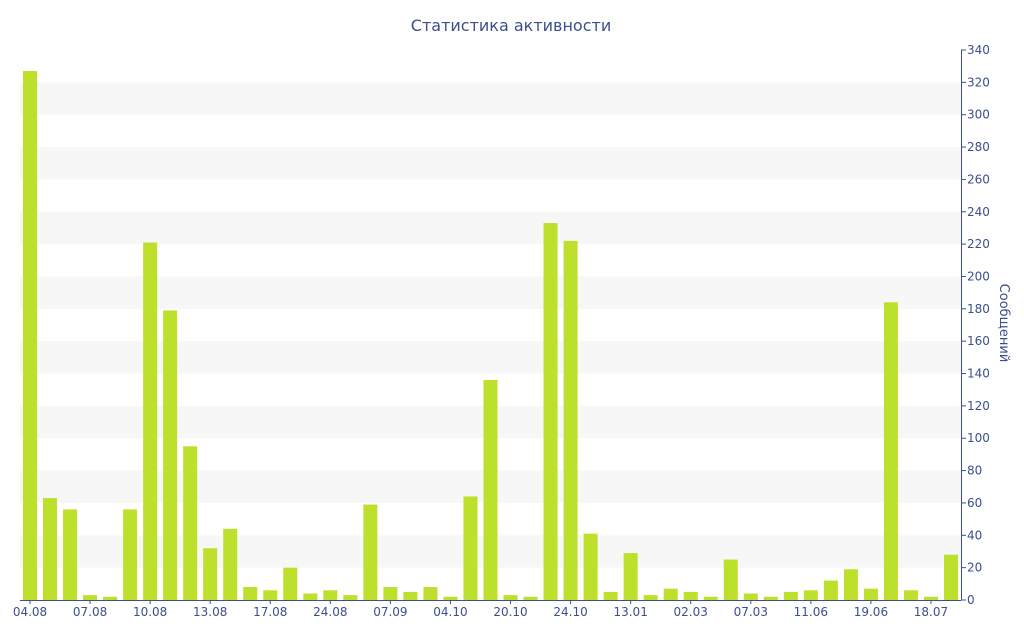 The height and width of the screenshot is (640, 1024). Describe the element at coordinates (90, 612) in the screenshot. I see `x-tick-label: 07.08` at that location.